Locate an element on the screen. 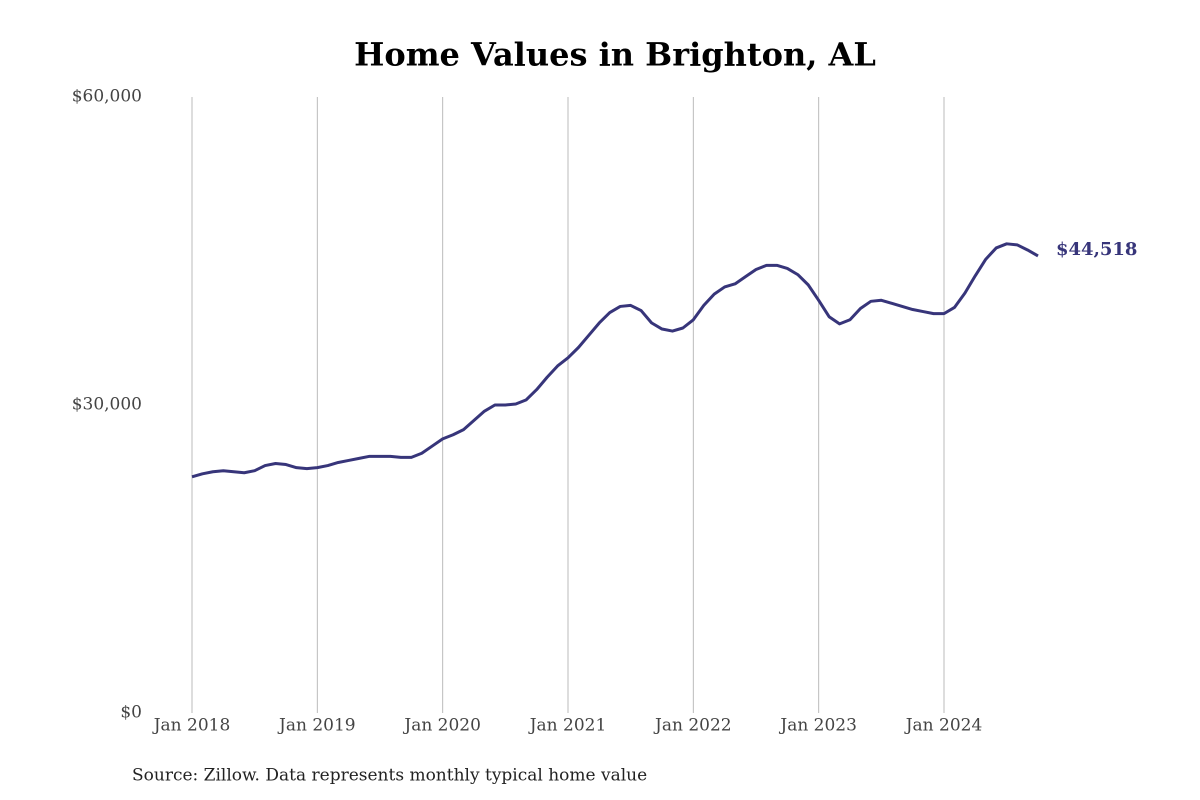 Image resolution: width=1200 pixels, height=800 pixels. x-tick-label: Jan 2021 is located at coordinates (567, 726).